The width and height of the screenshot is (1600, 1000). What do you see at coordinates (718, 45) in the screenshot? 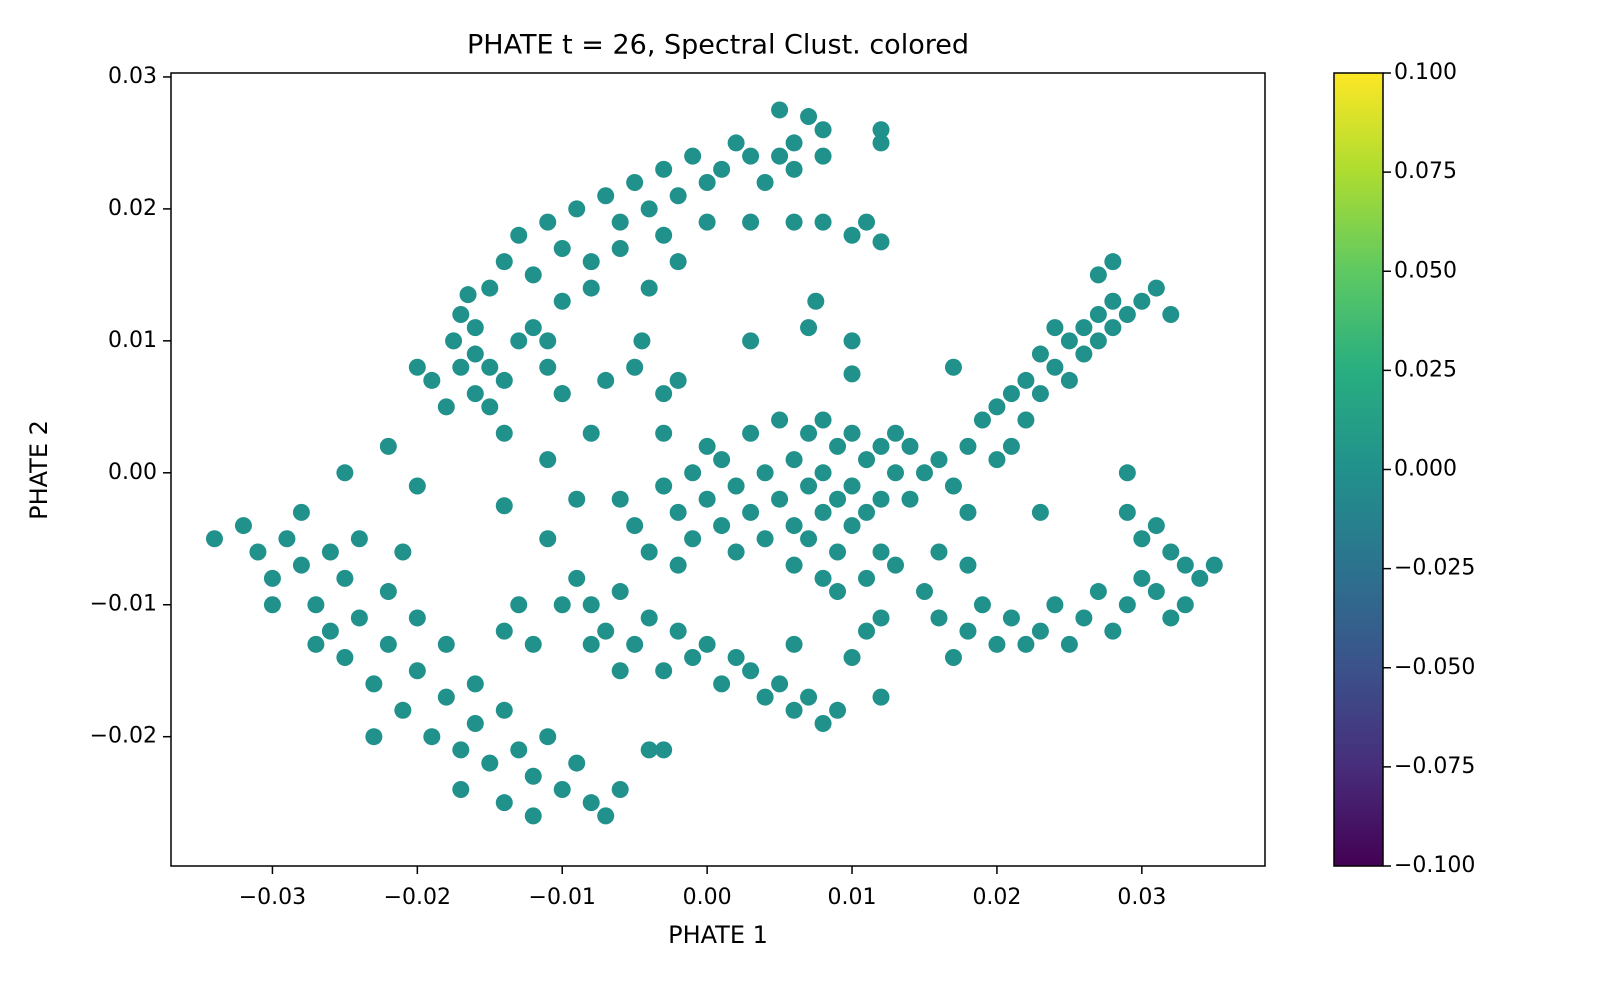
I see `chart-title: PHATE t = 26, Spectral Clust. colored` at bounding box center [718, 45].